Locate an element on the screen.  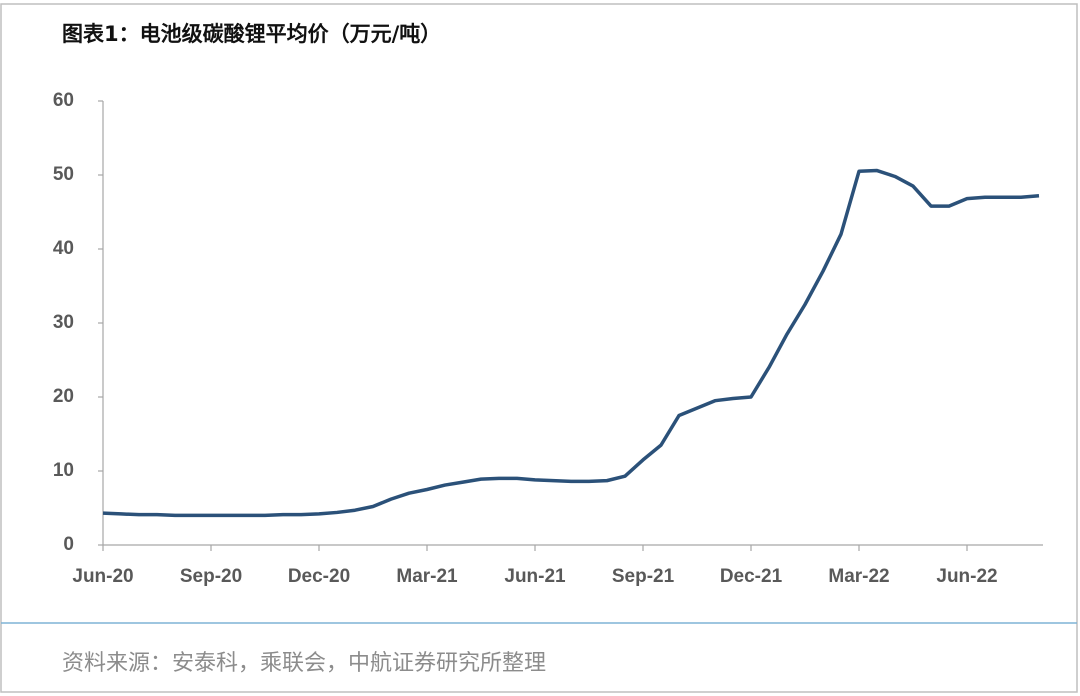
x-tick-label: Jun-22 is located at coordinates (966, 576).